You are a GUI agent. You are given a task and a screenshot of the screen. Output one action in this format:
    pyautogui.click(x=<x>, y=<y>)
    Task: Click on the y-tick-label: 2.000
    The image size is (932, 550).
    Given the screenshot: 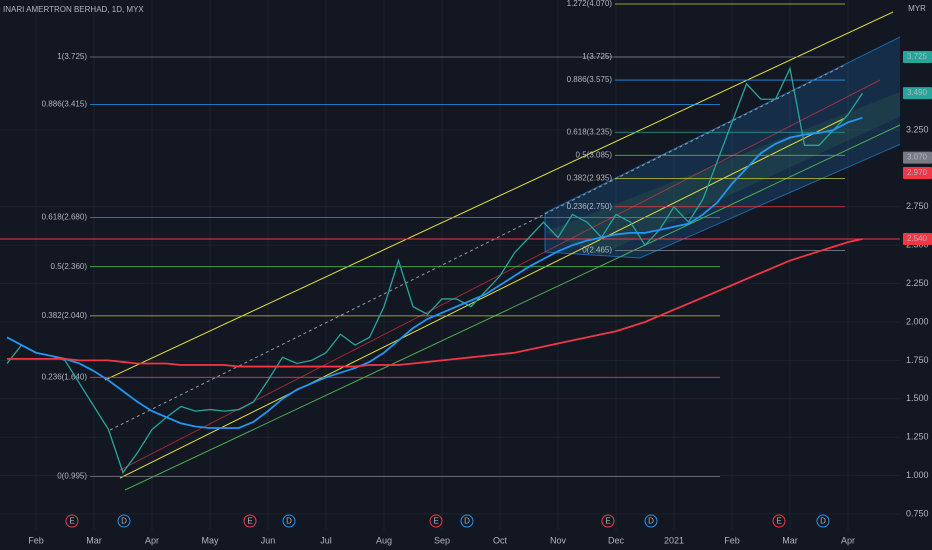 What is the action you would take?
    pyautogui.click(x=917, y=321)
    